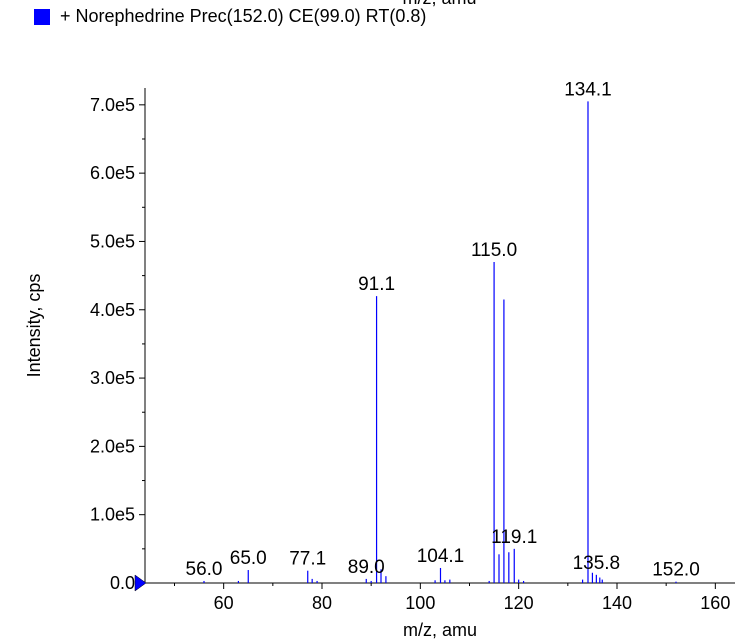 Image resolution: width=749 pixels, height=642 pixels. Describe the element at coordinates (112, 105) in the screenshot. I see `y-tick-label: 7.0e5` at that location.